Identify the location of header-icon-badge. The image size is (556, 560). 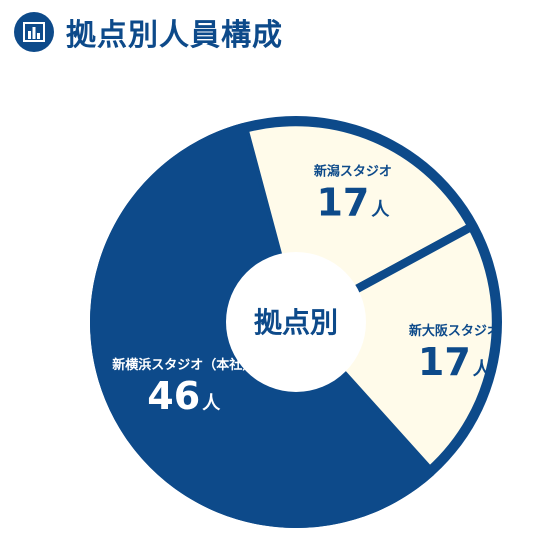
(34, 32).